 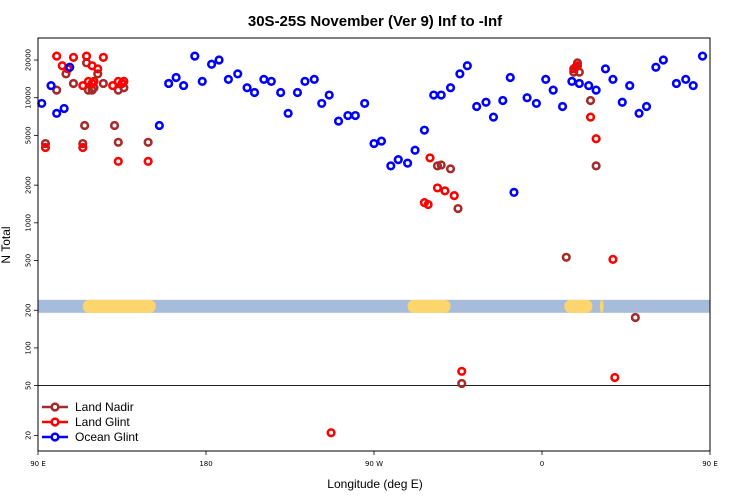 What do you see at coordinates (29, 135) in the screenshot?
I see `y-tick-label: 5000` at bounding box center [29, 135].